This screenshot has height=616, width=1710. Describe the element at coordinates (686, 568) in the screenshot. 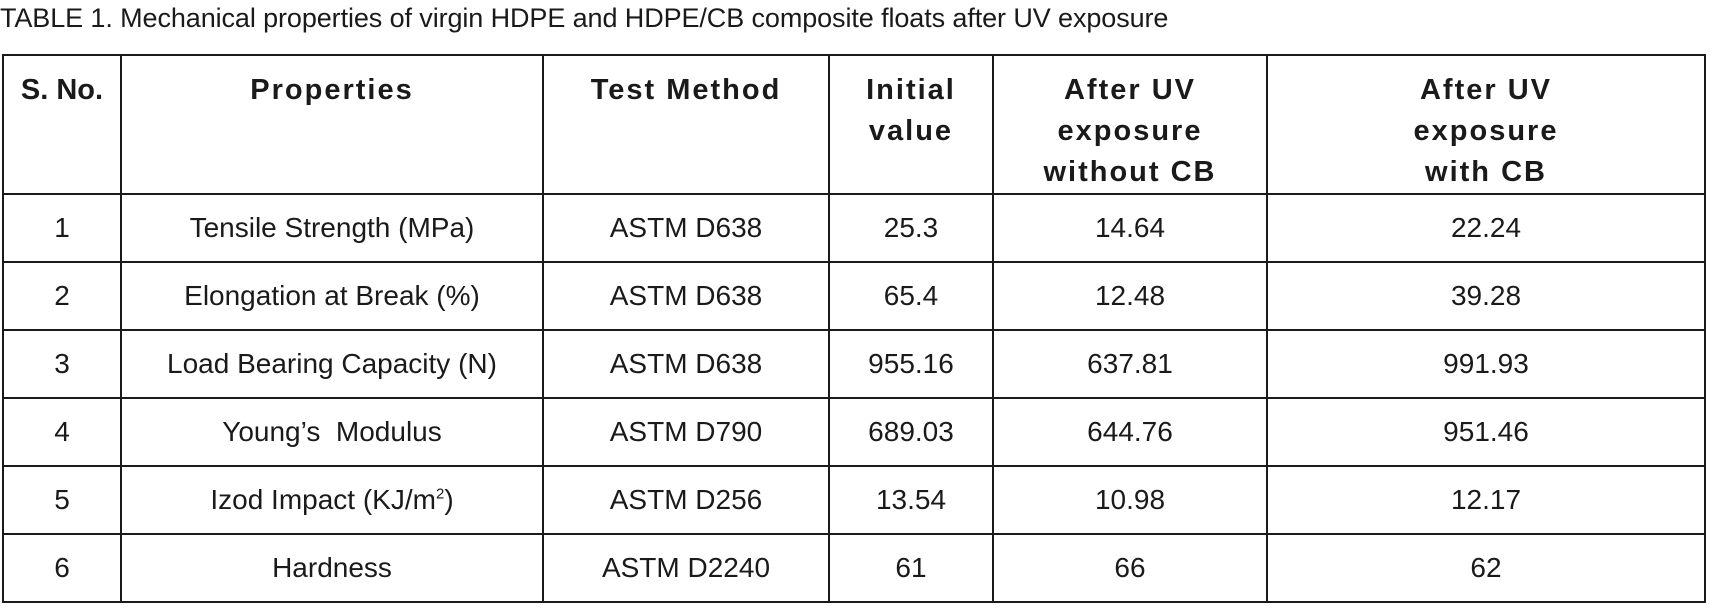

I see `cell-test-method: ASTM D2240` at that location.